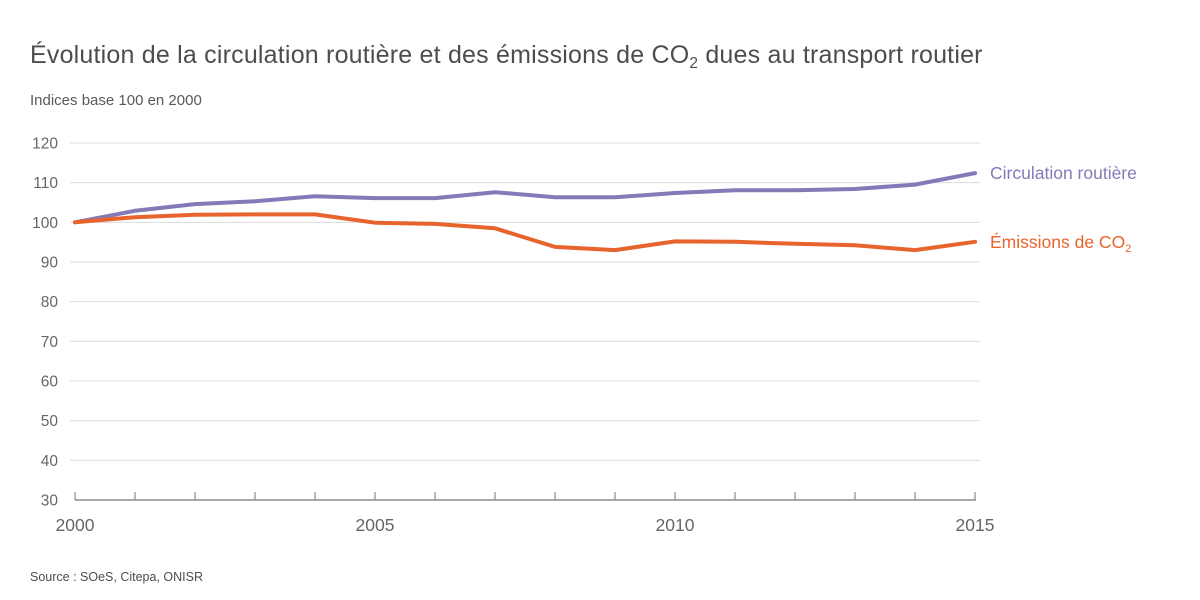 The width and height of the screenshot is (1200, 600). I want to click on legend-circulation-routiere: Circulation routière, so click(1063, 173).